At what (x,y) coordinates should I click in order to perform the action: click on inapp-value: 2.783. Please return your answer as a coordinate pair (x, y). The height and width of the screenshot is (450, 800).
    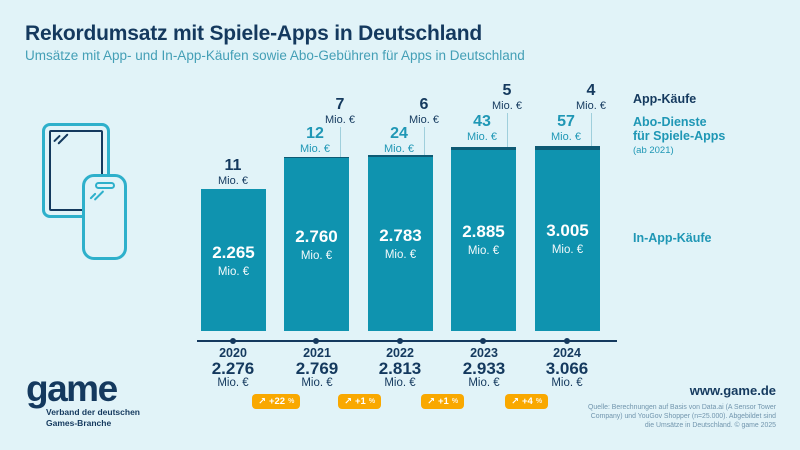
    Looking at the image, I should click on (400, 235).